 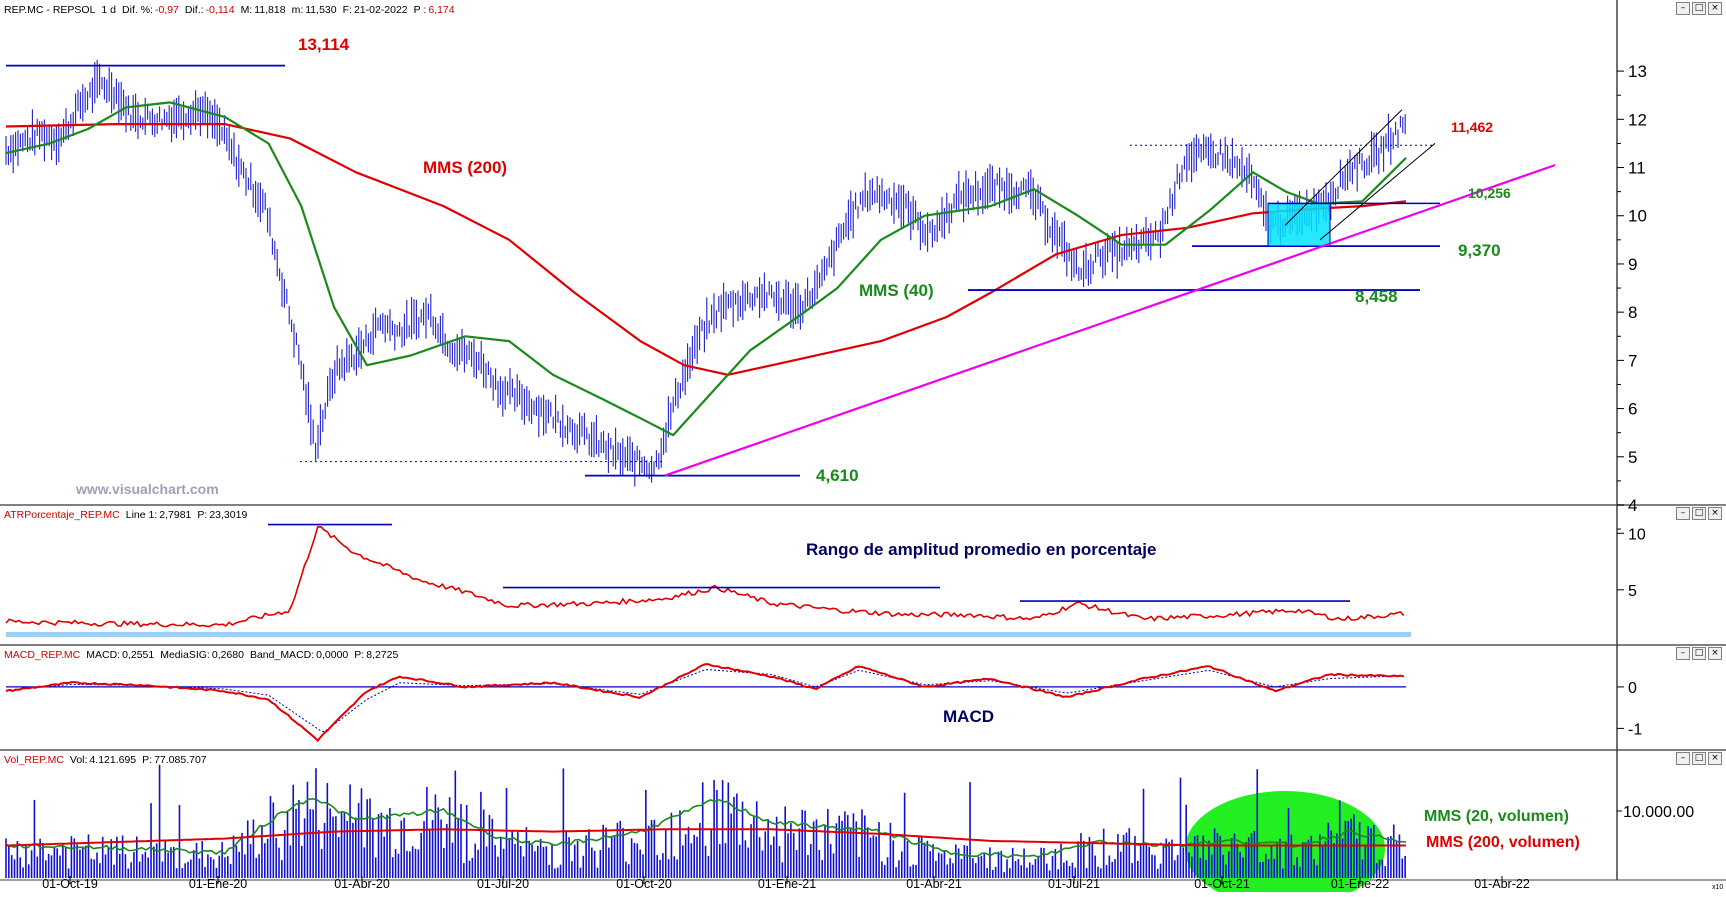 What do you see at coordinates (644, 884) in the screenshot?
I see `x-tick-label: 01-Oct-20` at bounding box center [644, 884].